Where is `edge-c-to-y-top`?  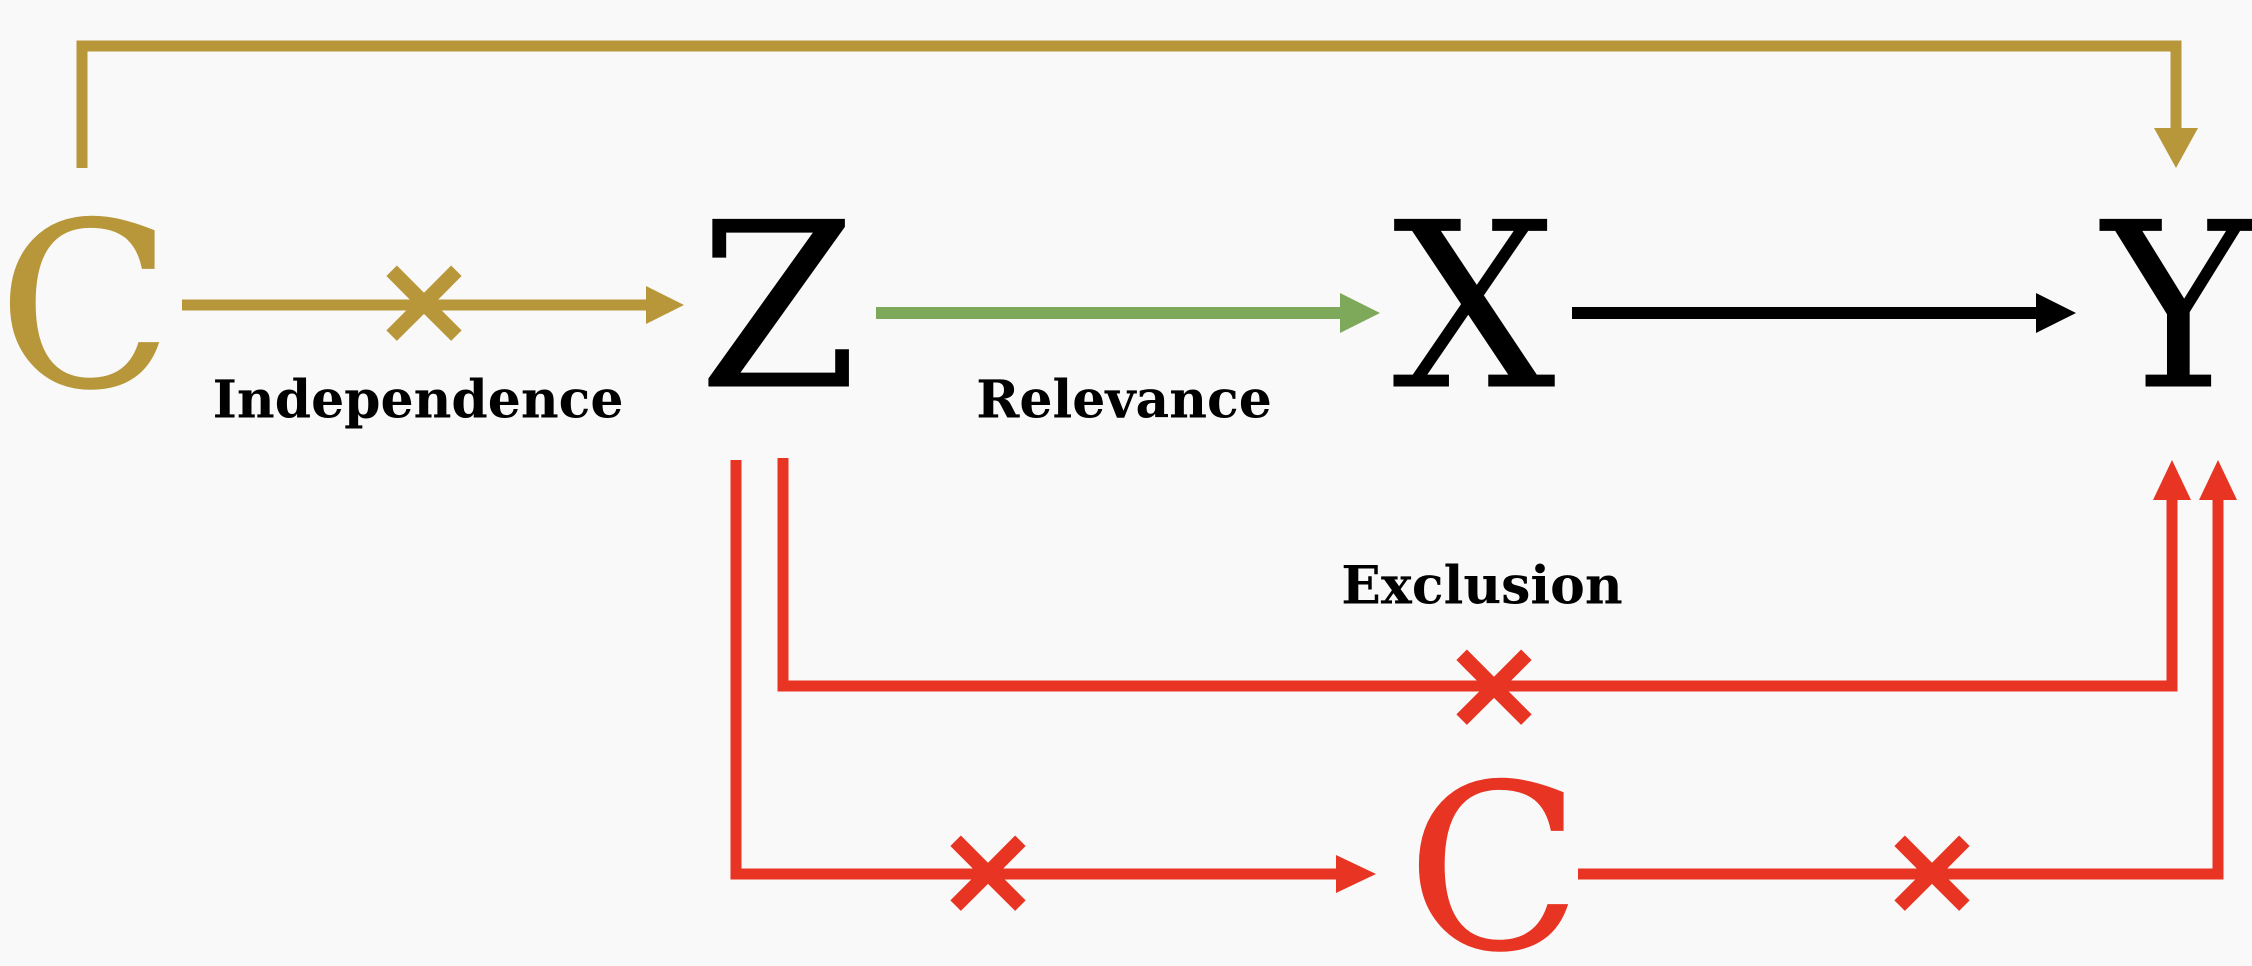
edge-c-to-y-top is located at coordinates (1137, 104).